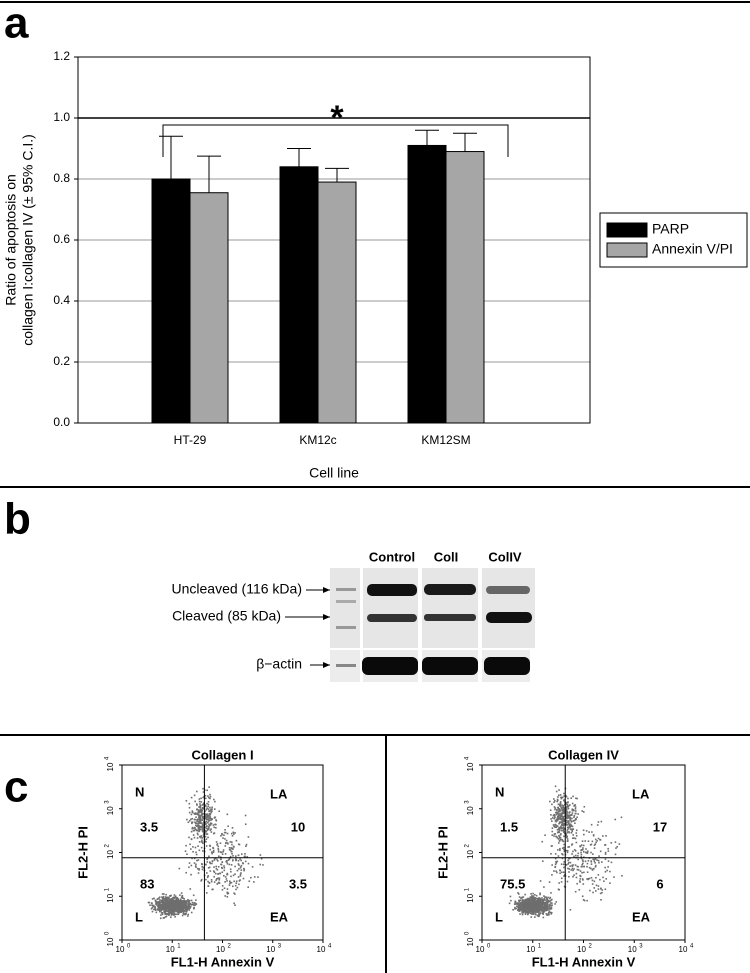  What do you see at coordinates (149, 826) in the screenshot?
I see `quadrant-value: 3.5` at bounding box center [149, 826].